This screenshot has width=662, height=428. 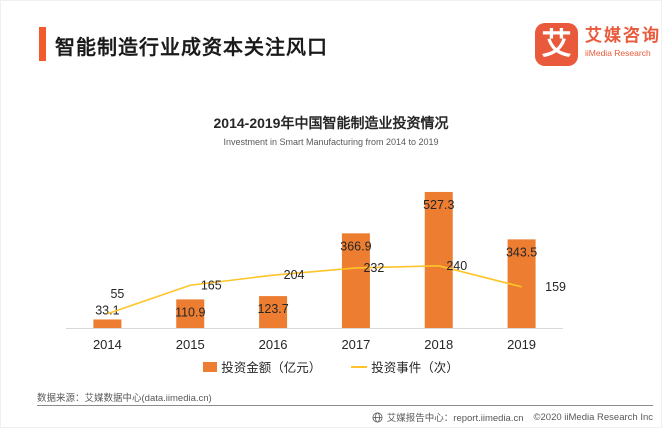 I want to click on x-tick-label: 2017, so click(x=355, y=344).